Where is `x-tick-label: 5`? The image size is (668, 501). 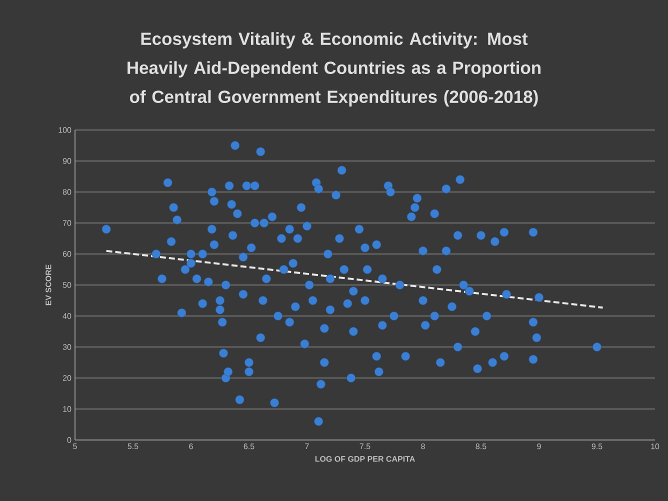
x-tick-label: 5 is located at coordinates (75, 447).